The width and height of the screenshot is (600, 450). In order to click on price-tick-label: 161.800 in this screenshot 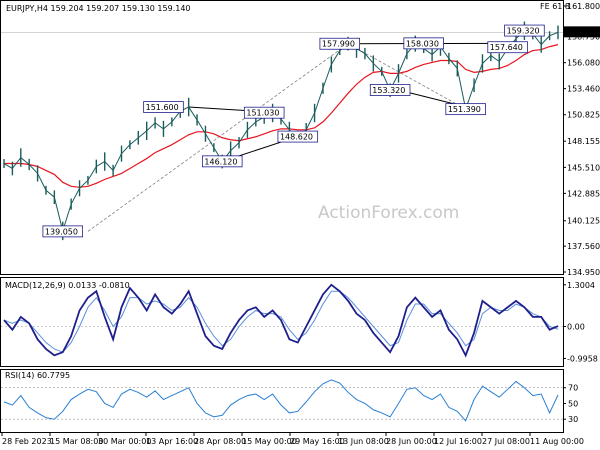, I will do `click(583, 6)`.